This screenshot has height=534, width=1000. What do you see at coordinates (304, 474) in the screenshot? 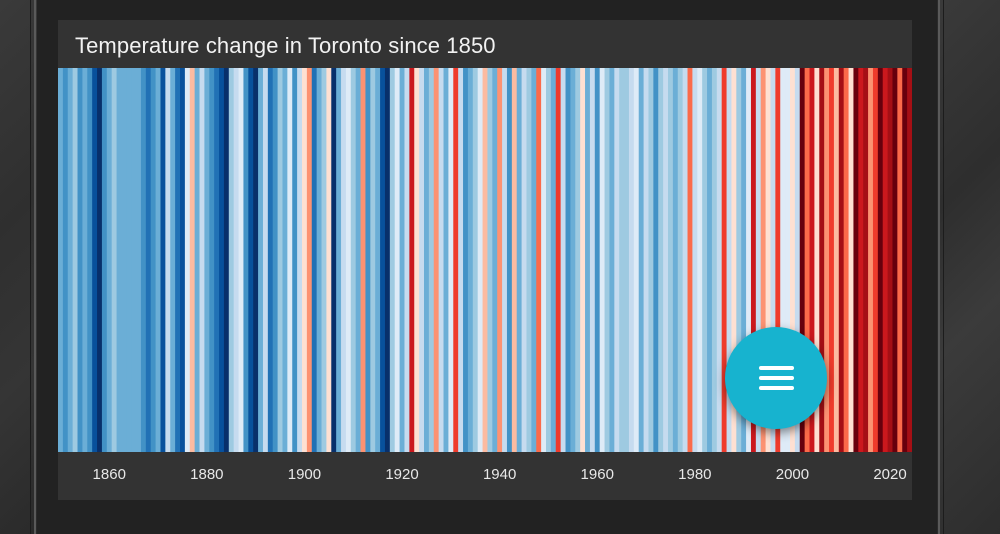
I see `x-tick-label: 1900` at bounding box center [304, 474].